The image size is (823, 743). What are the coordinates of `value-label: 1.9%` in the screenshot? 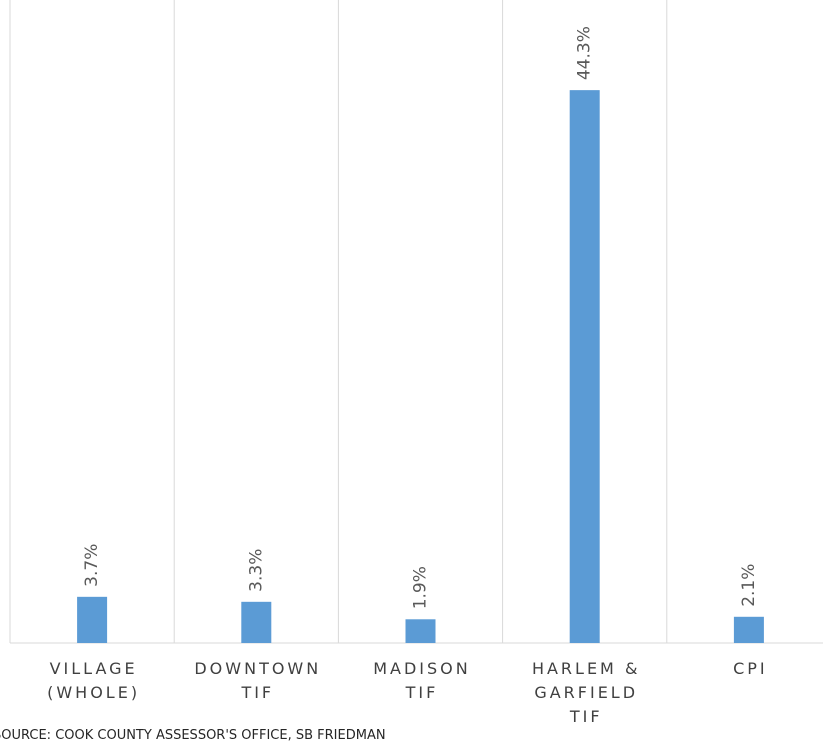 It's located at (421, 587).